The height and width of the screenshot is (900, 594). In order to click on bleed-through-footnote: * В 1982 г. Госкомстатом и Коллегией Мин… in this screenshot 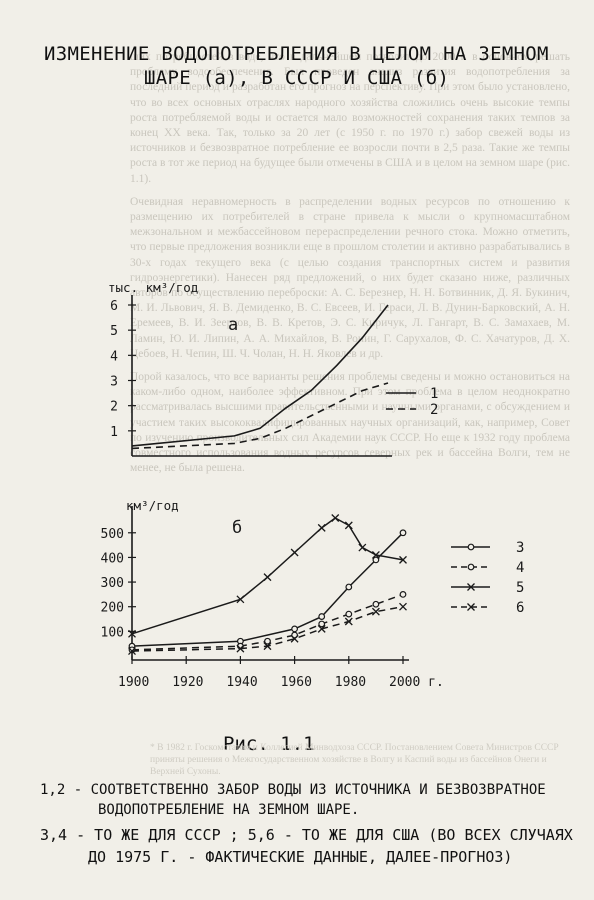, I will do `click(354, 760)`.